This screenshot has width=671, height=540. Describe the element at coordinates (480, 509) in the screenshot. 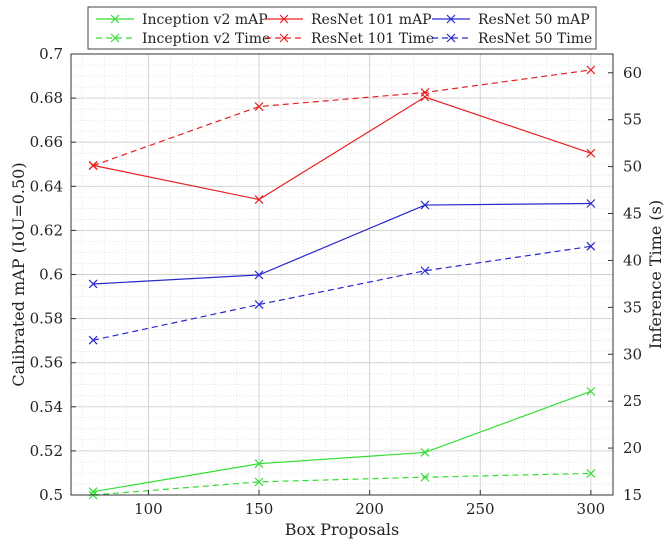

I see `x-tick-label: 250` at that location.